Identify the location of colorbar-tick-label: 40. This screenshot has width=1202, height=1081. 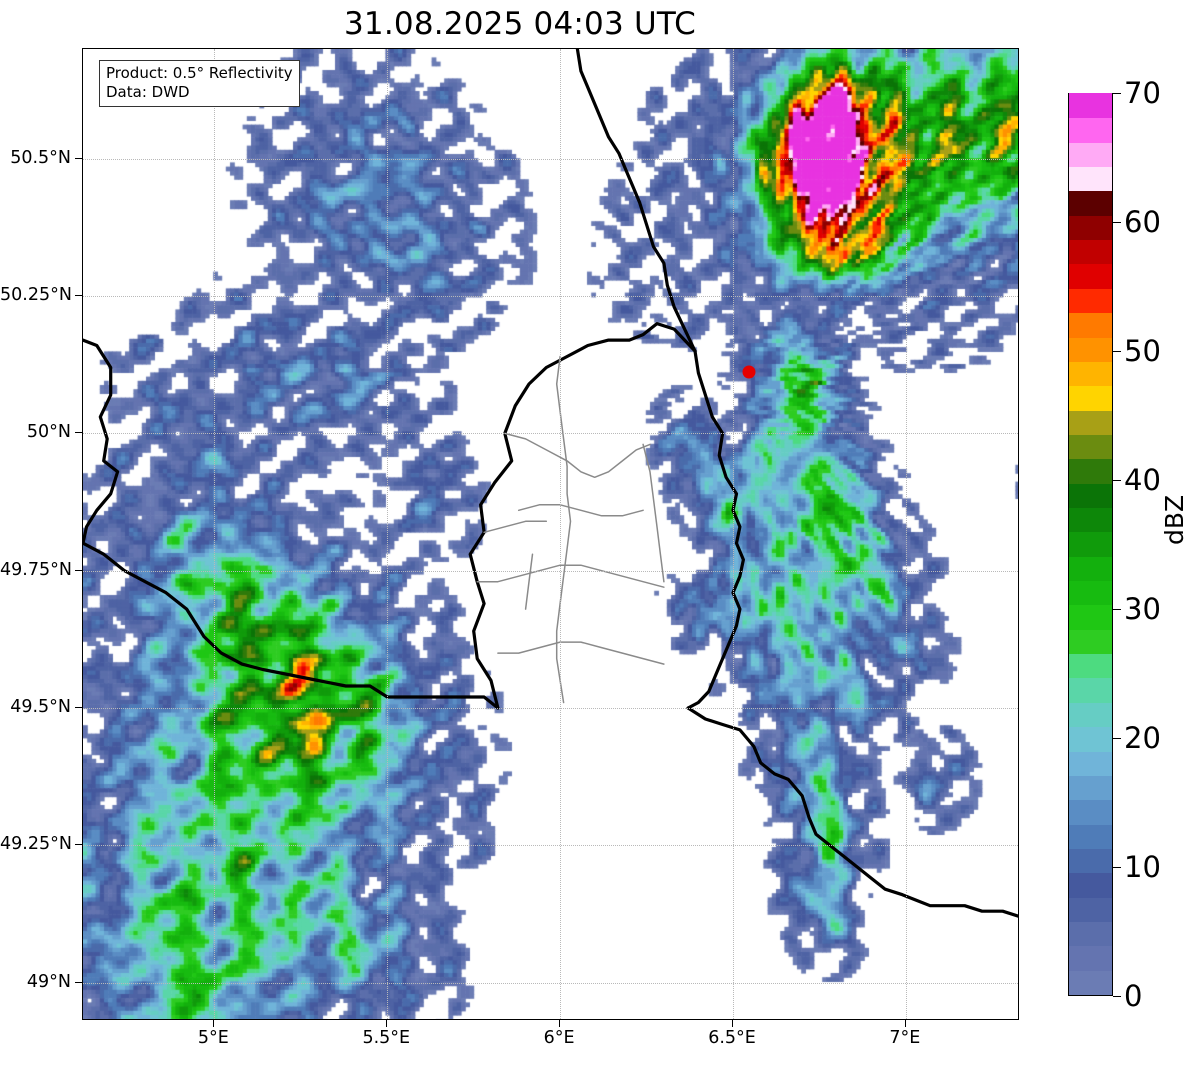
(1142, 480).